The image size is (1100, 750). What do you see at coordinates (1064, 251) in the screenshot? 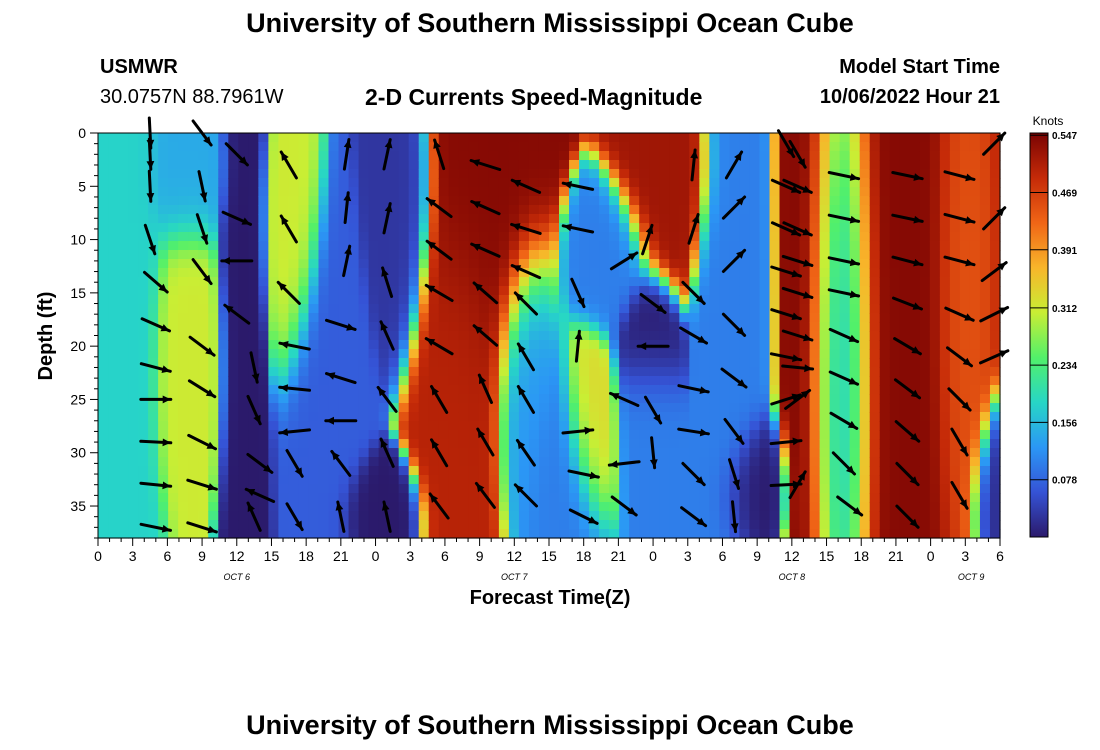
I see `colorbar-tick-label: 0.391` at bounding box center [1064, 251].